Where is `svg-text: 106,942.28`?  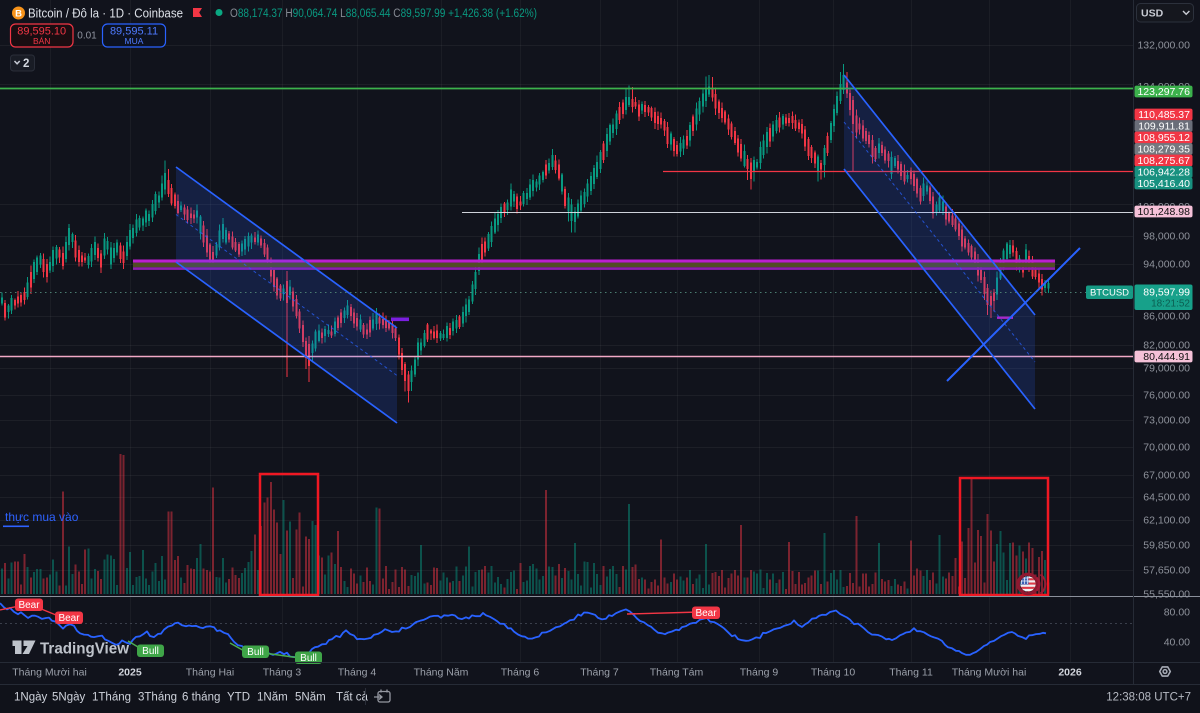 svg-text: 106,942.28 is located at coordinates (1163, 173).